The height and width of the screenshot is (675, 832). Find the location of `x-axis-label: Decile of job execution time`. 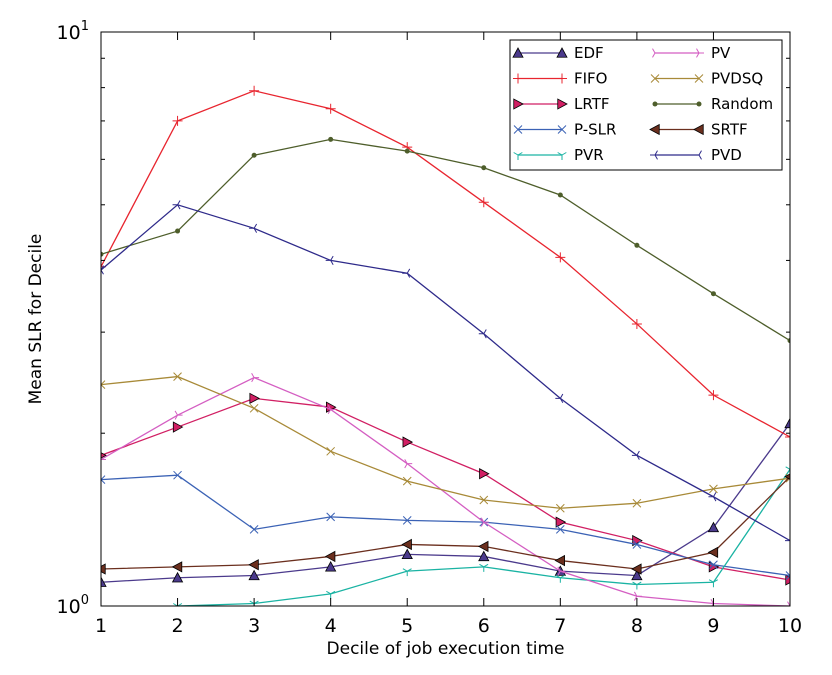

x-axis-label: Decile of job execution time is located at coordinates (446, 649).